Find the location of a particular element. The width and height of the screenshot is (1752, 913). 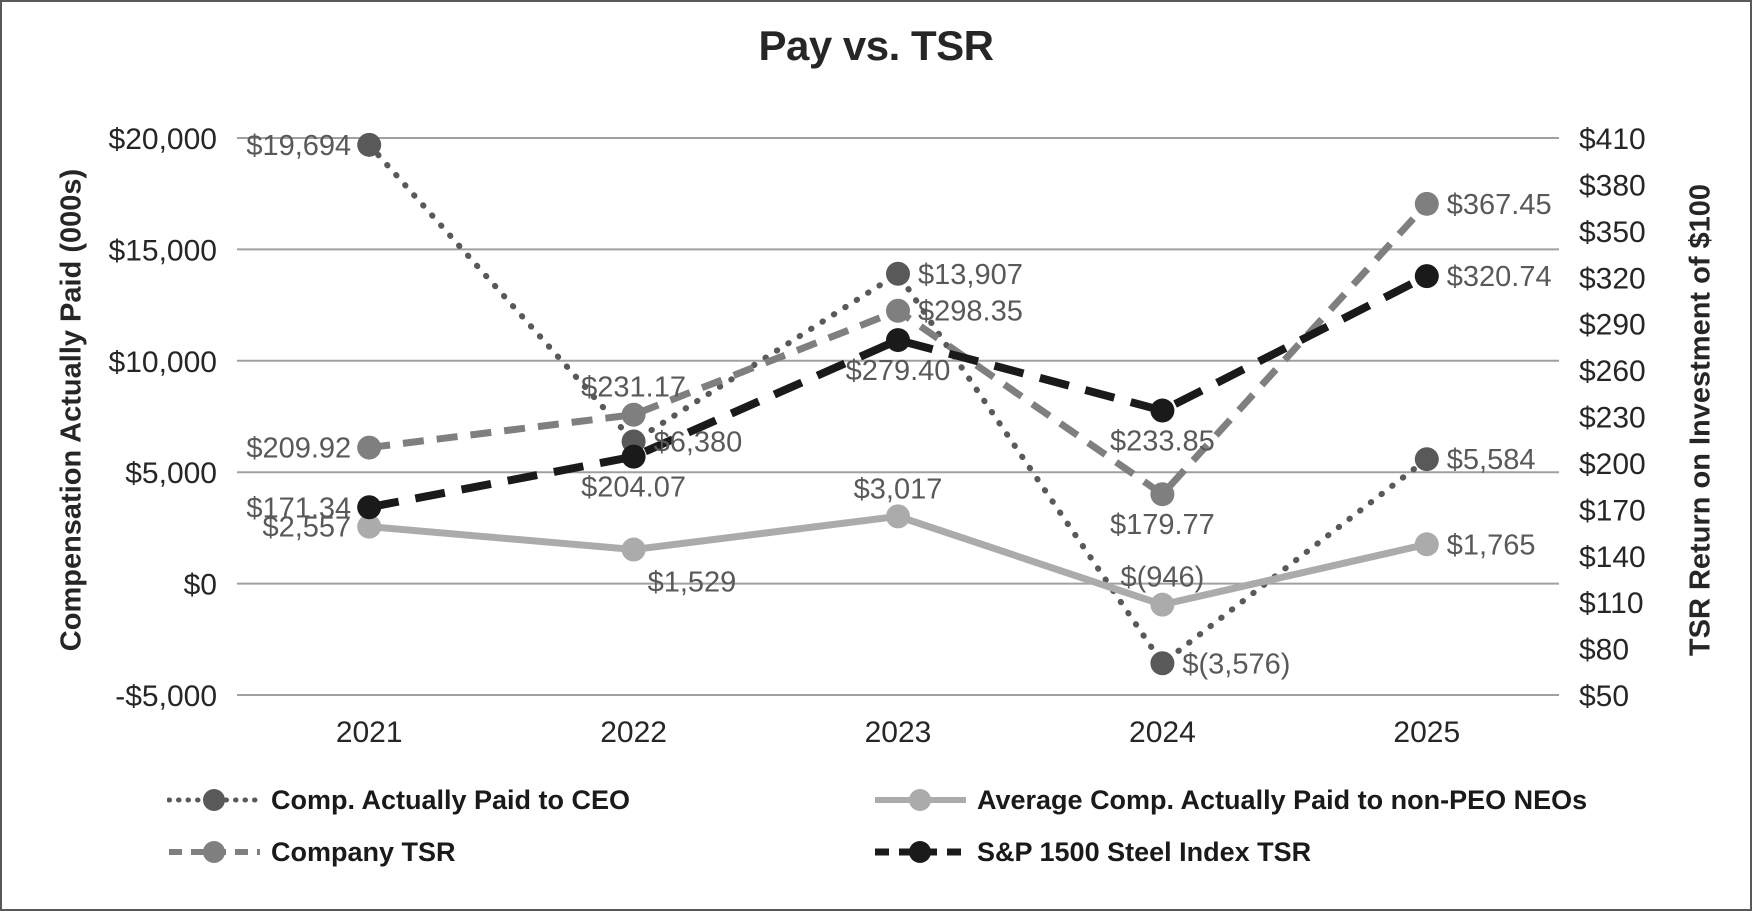

data-label: $279.40 is located at coordinates (898, 371).